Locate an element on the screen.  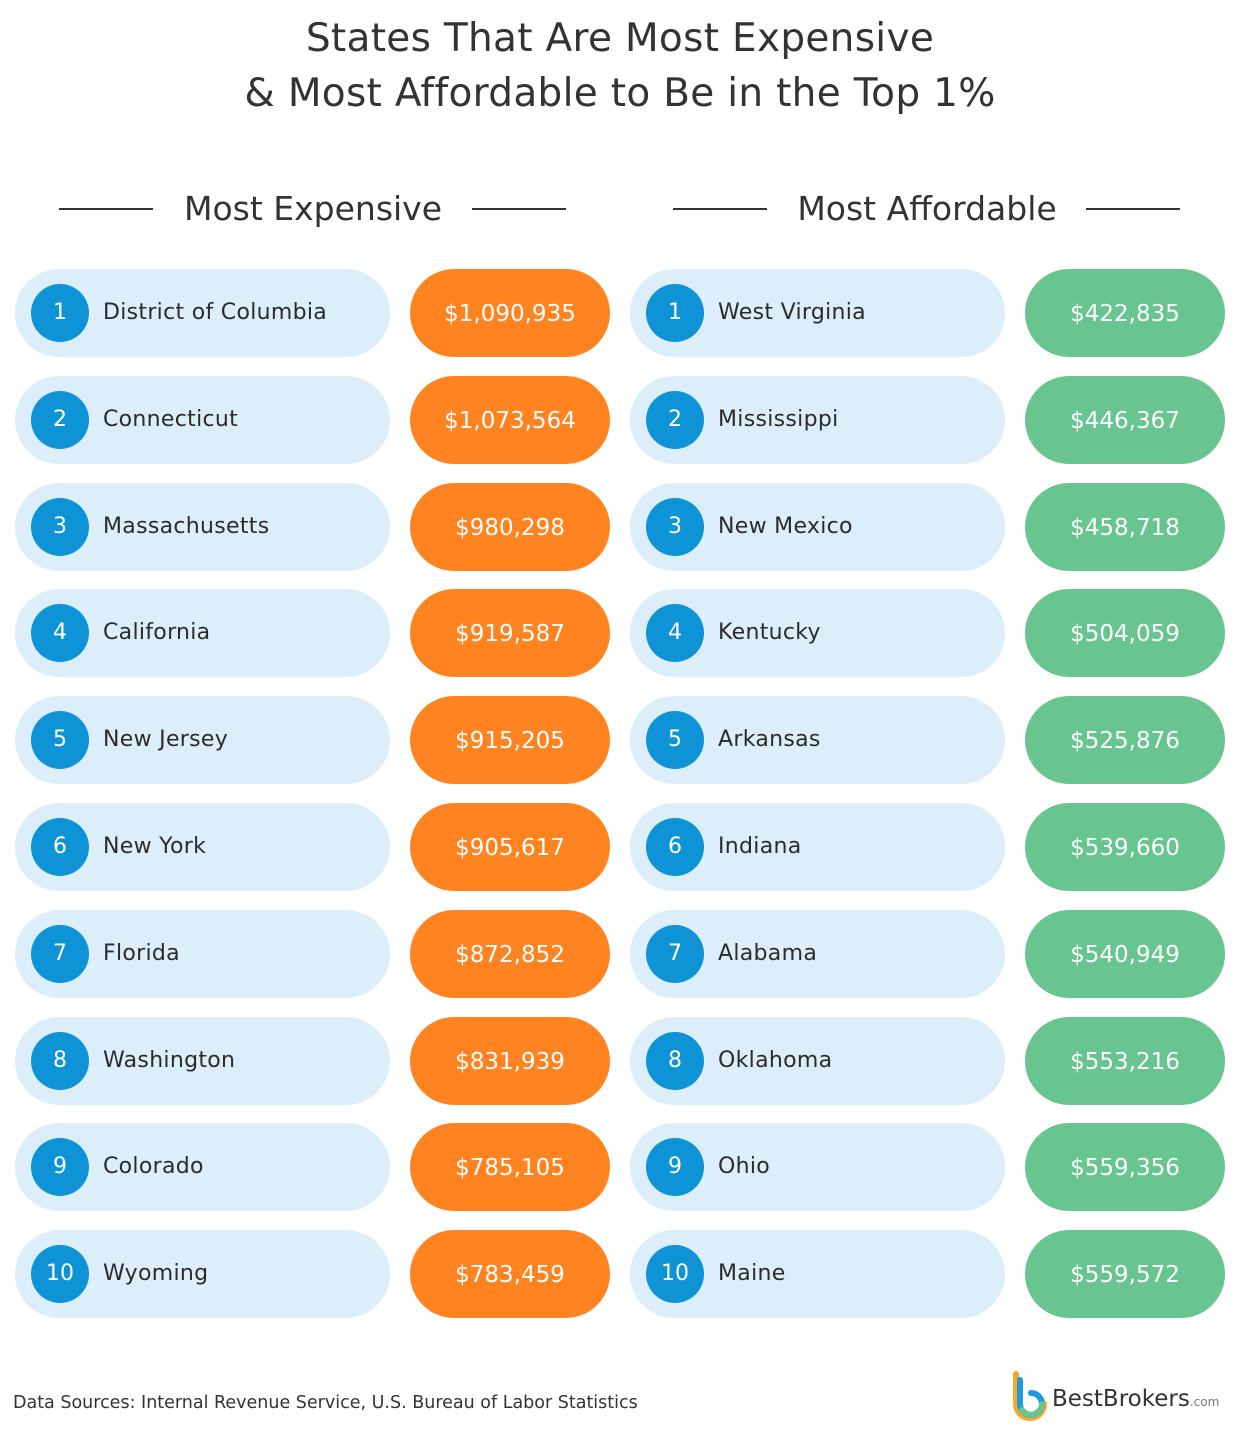
state-name: California is located at coordinates (157, 633).